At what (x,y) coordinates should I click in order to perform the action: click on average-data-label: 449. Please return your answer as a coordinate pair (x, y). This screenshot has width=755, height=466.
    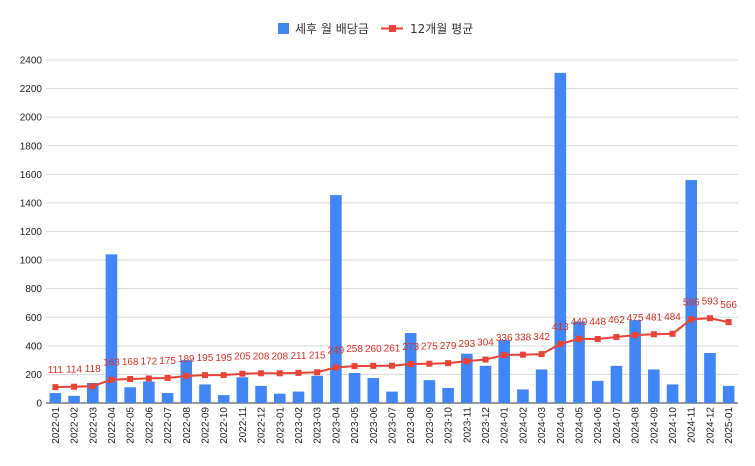
    Looking at the image, I should click on (579, 322).